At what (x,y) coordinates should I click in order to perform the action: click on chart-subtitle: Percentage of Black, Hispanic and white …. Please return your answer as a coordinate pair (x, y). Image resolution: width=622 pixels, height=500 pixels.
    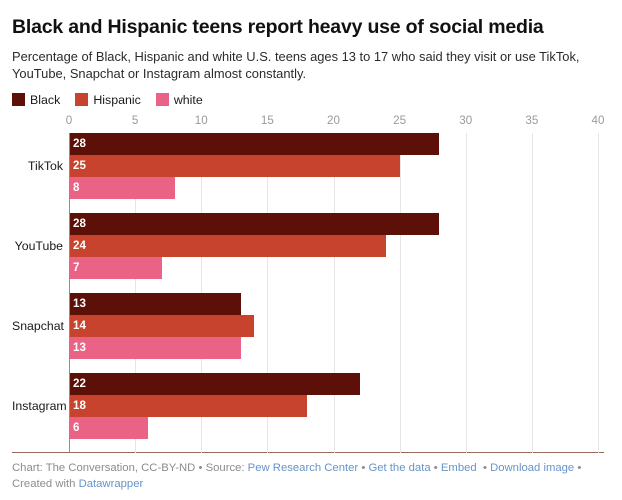
    Looking at the image, I should click on (296, 65).